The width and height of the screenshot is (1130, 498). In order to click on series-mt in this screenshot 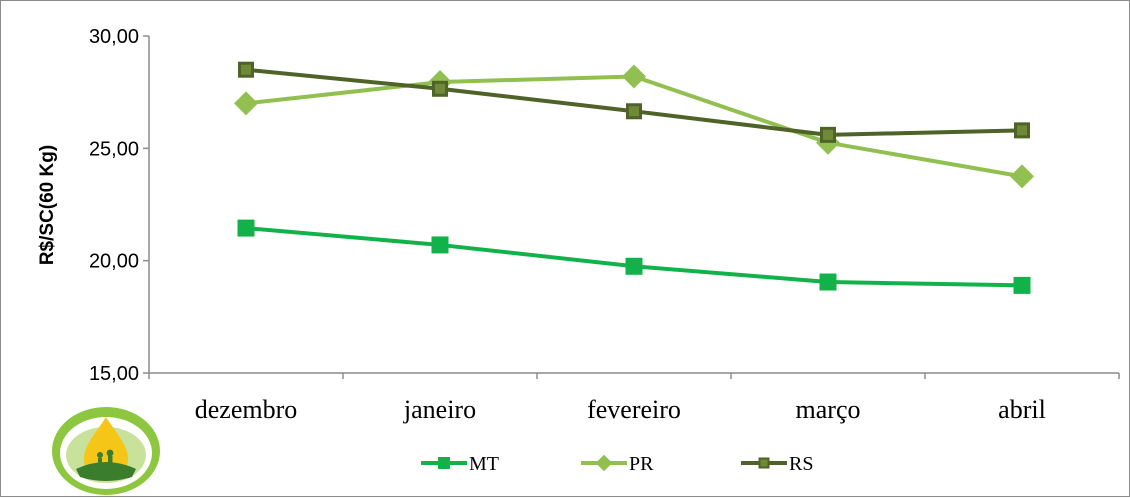, I will do `click(634, 256)`.